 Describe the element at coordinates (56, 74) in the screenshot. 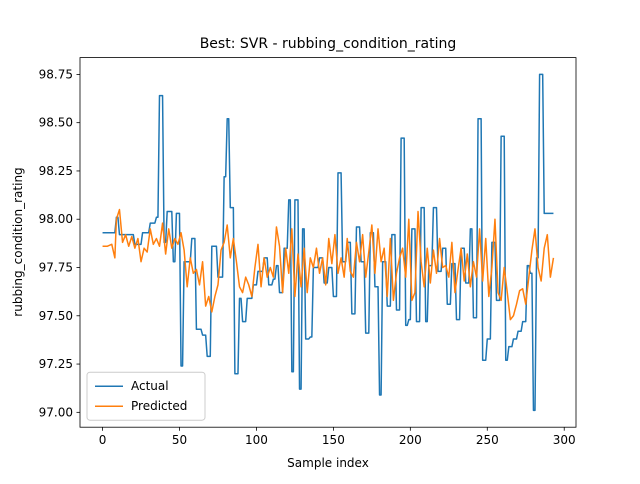

I see `y-tick-label: 98.75` at that location.